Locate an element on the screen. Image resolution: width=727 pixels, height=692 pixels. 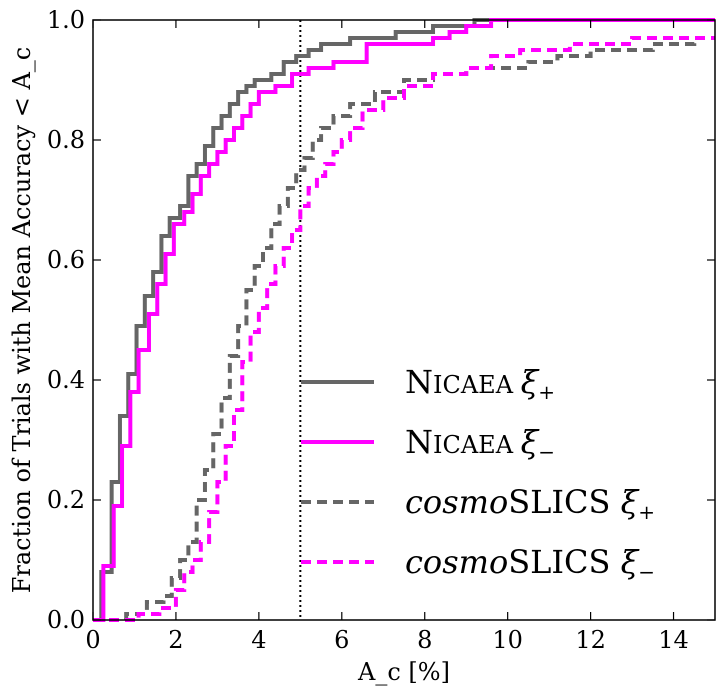
x-tick-label: 12 is located at coordinates (590, 640).